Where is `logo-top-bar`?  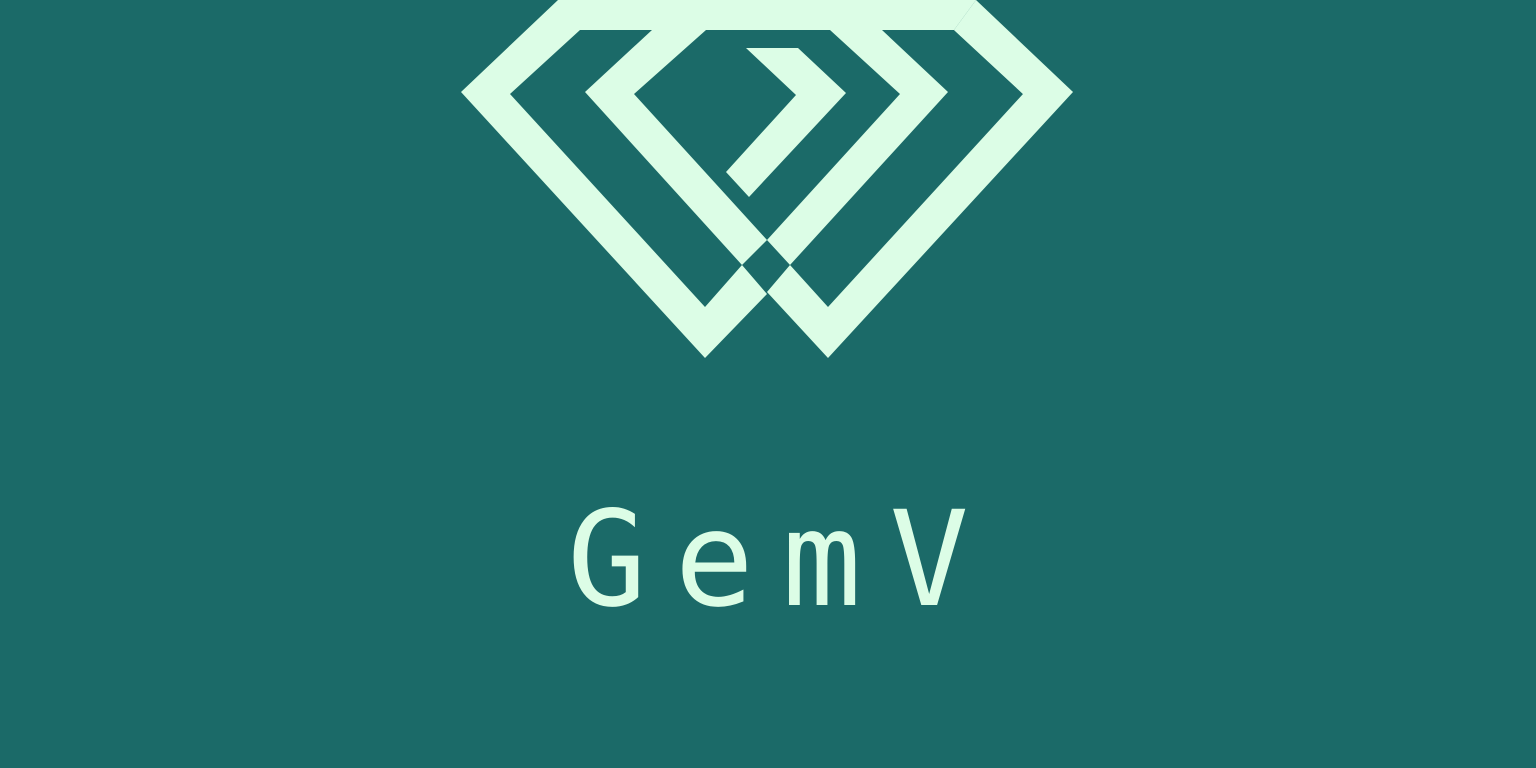
logo-top-bar is located at coordinates (767, 15).